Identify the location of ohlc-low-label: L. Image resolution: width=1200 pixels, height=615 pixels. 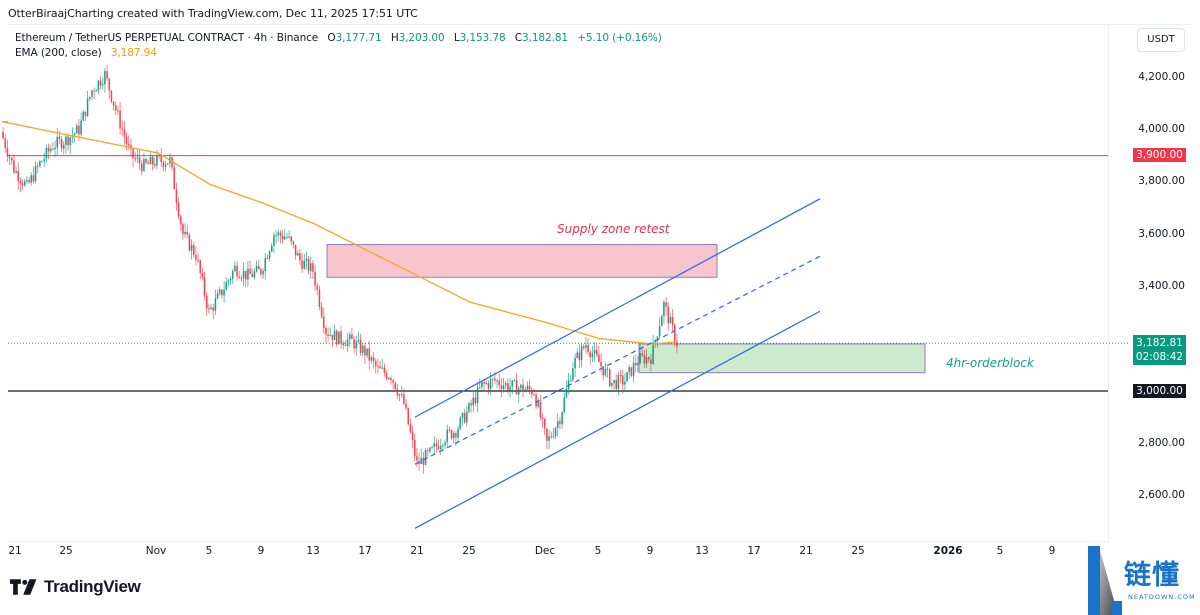
(456, 38).